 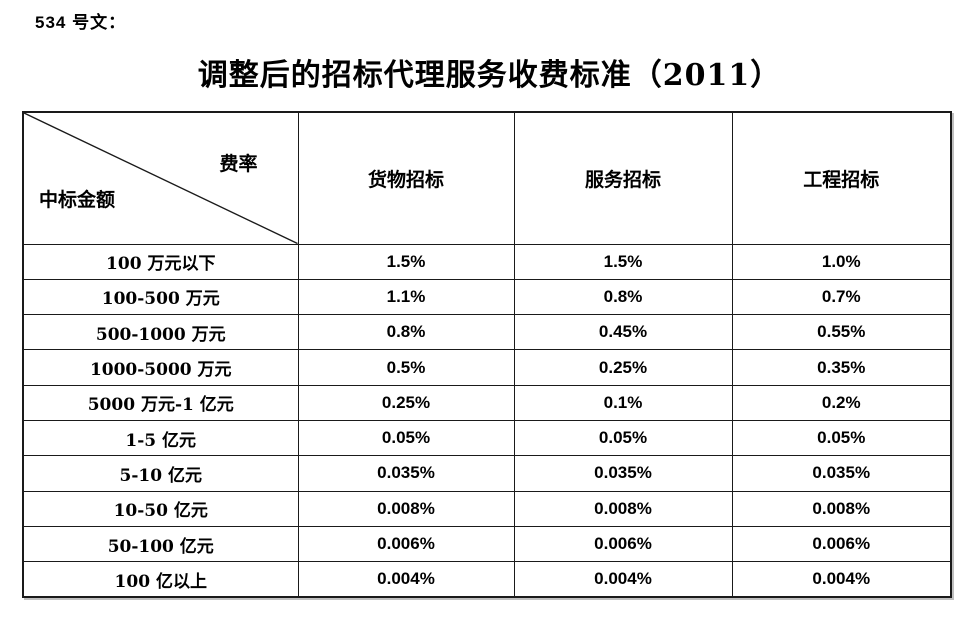 I want to click on table-cell: 0.35%, so click(x=841, y=367).